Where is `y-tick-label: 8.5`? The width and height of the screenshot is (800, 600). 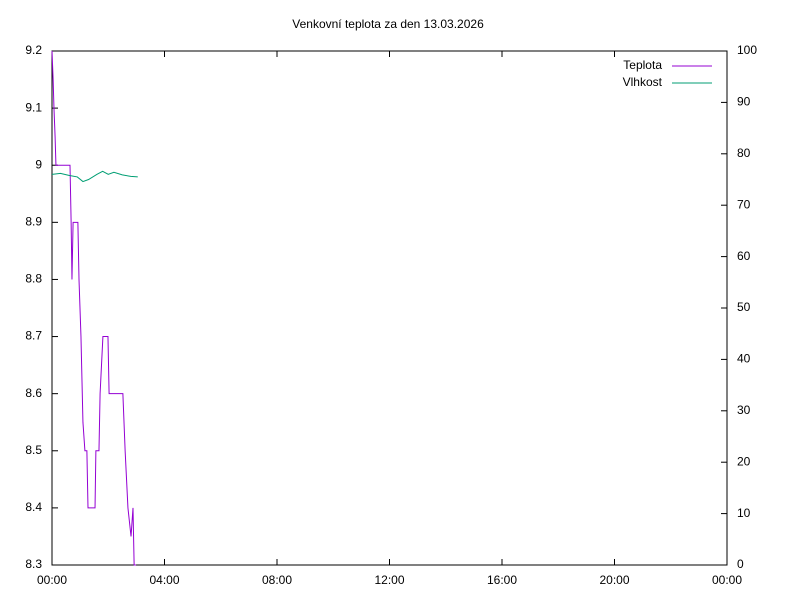 y-tick-label: 8.5 is located at coordinates (33, 450).